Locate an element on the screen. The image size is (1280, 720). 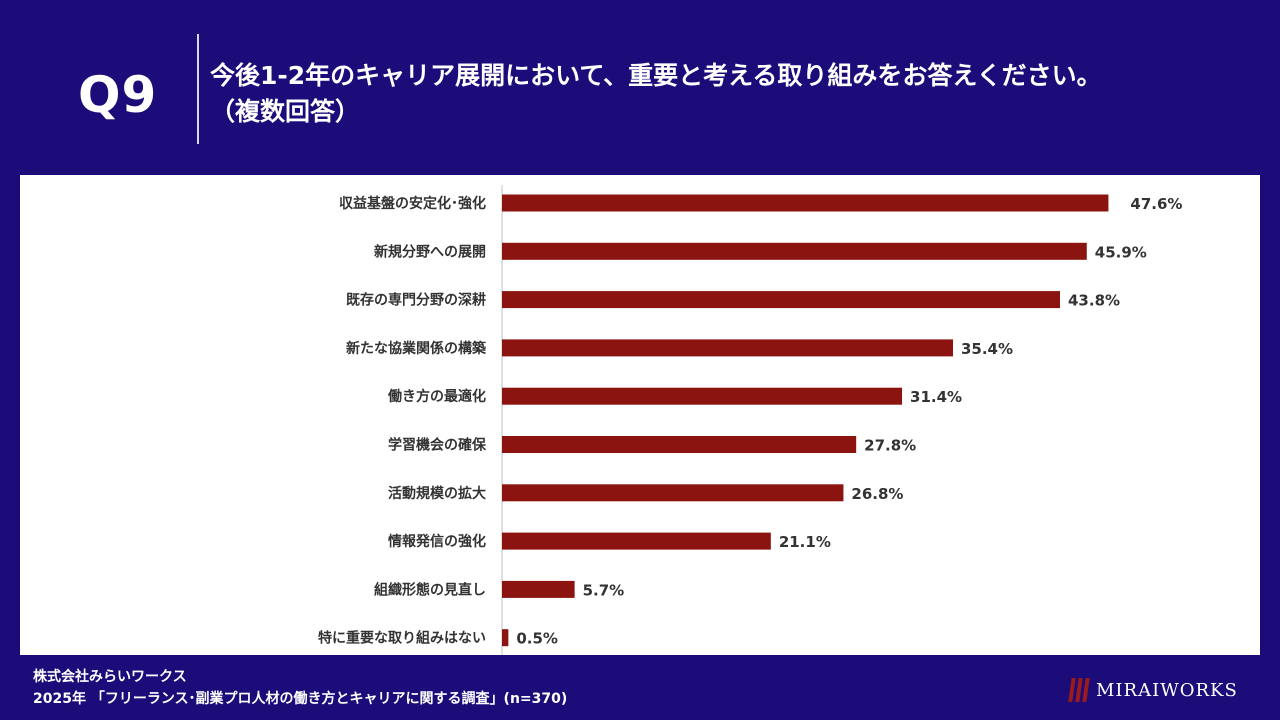
category-label: 情報発信の強化 is located at coordinates (437, 541).